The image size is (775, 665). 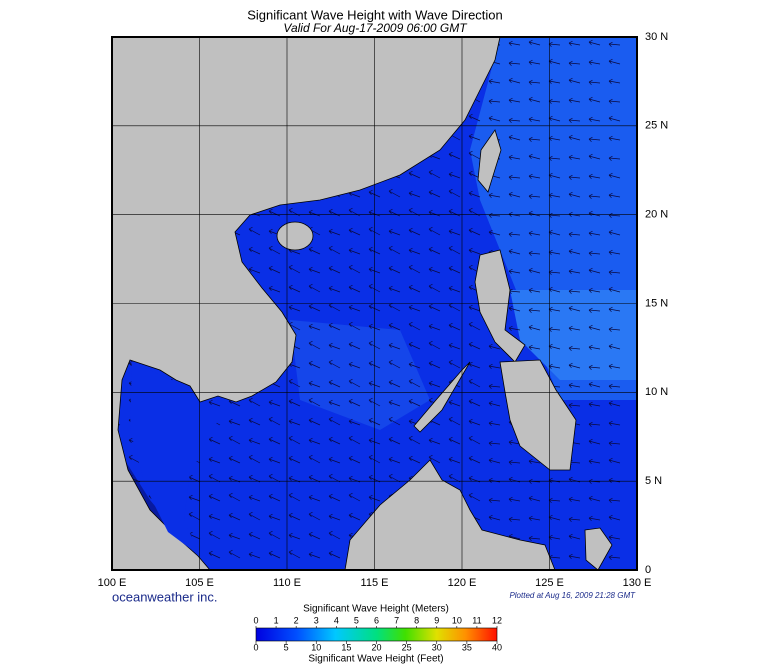 I want to click on lon-tick-label: 110 E, so click(x=287, y=583).